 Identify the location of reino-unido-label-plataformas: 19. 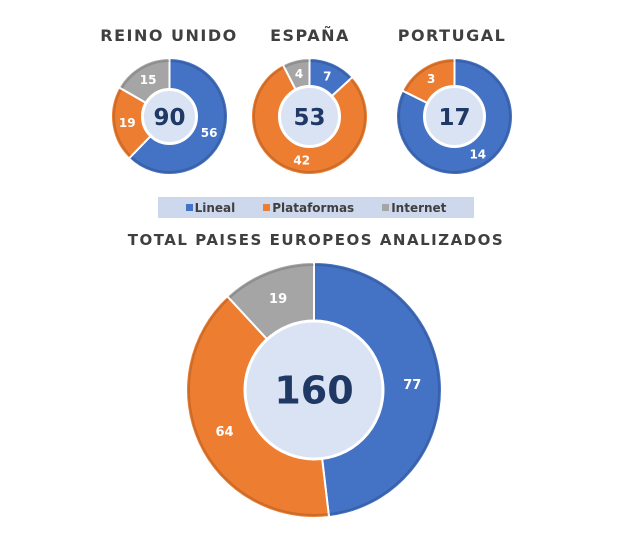
(127, 123).